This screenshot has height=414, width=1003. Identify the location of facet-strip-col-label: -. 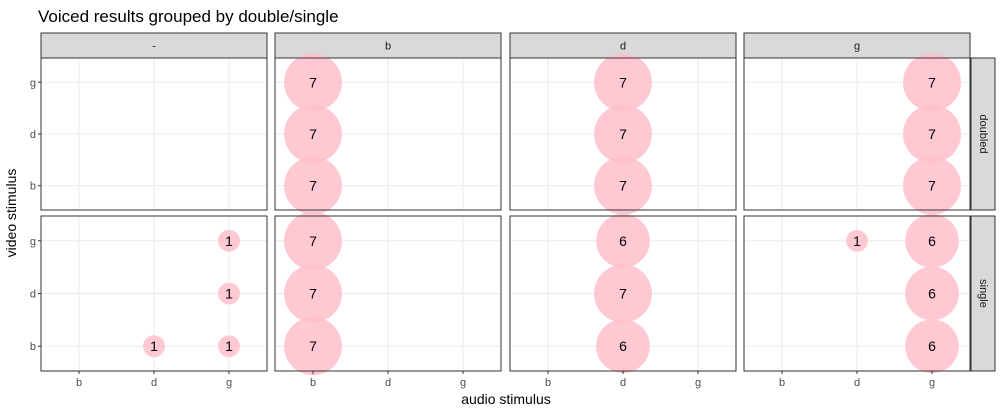
(154, 47).